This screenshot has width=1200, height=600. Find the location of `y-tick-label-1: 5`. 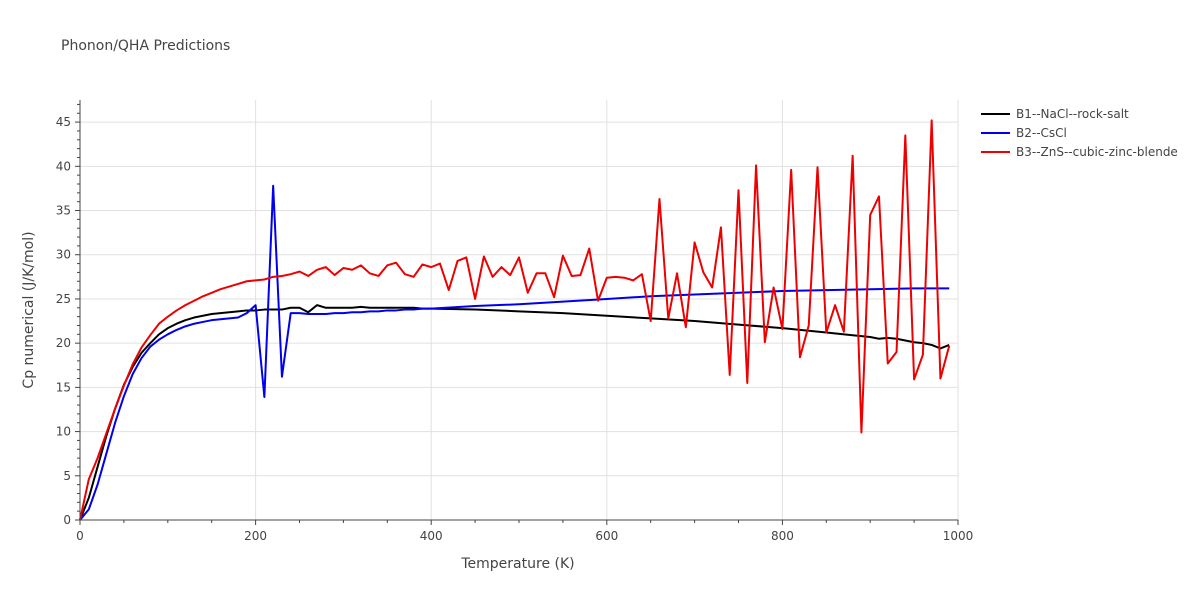

y-tick-label-1: 5 is located at coordinates (67, 476).